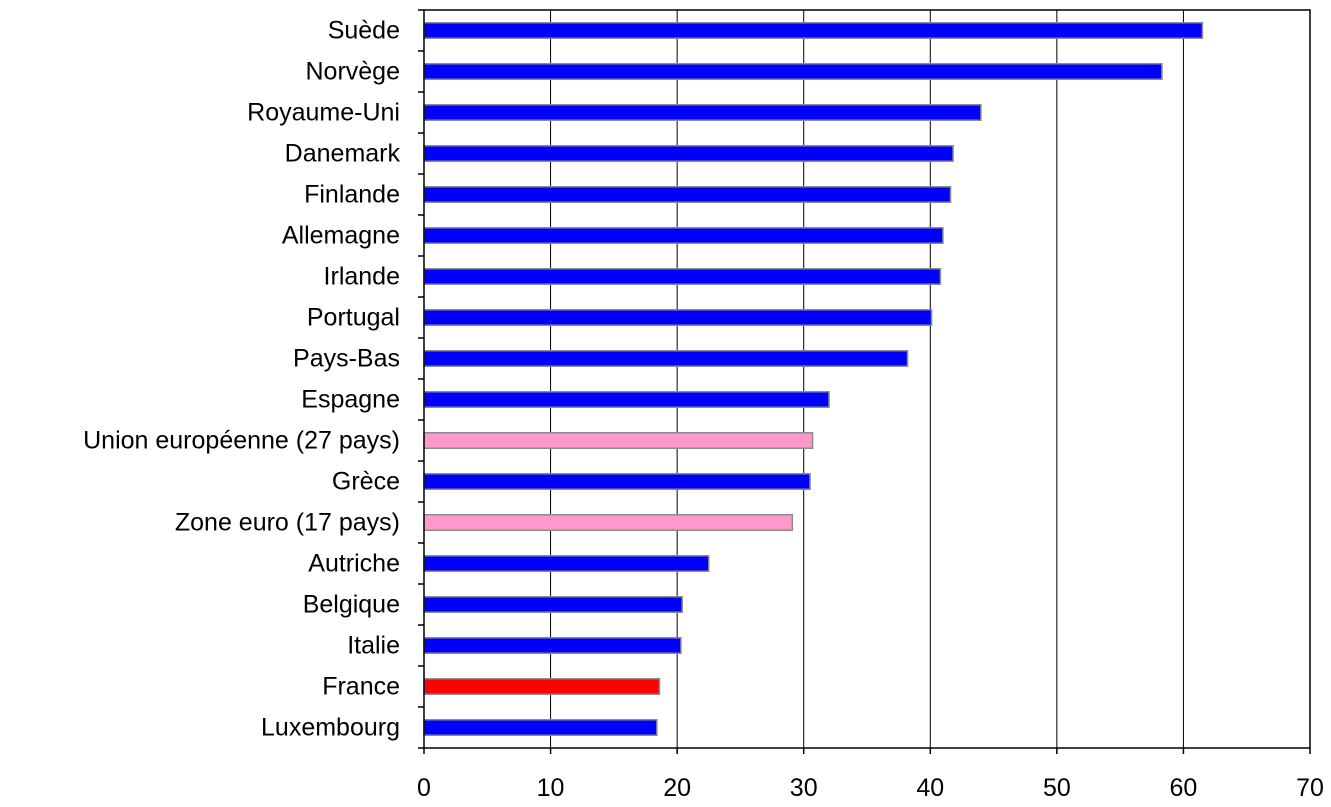 This screenshot has height=807, width=1331. Describe the element at coordinates (346, 359) in the screenshot. I see `category-label: Pays-Bas` at that location.